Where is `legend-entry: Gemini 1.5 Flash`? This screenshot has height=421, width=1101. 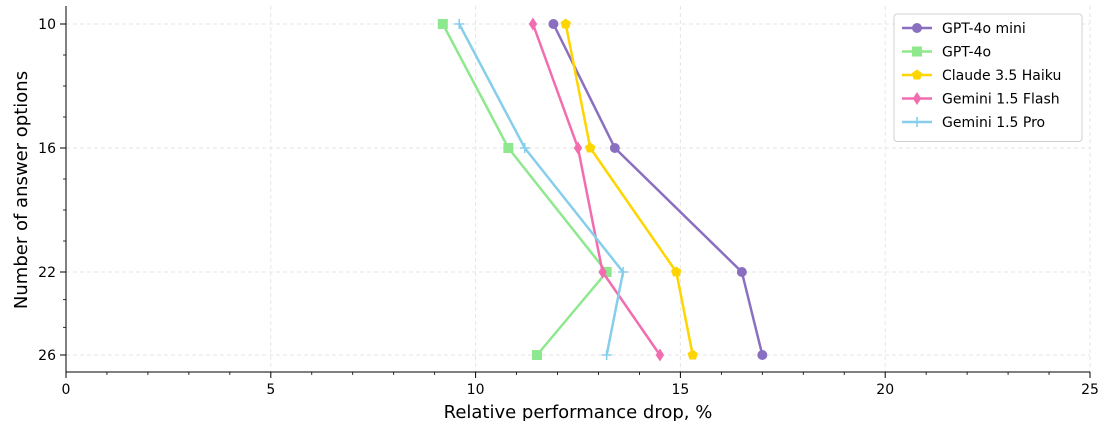 legend-entry: Gemini 1.5 Flash is located at coordinates (981, 100).